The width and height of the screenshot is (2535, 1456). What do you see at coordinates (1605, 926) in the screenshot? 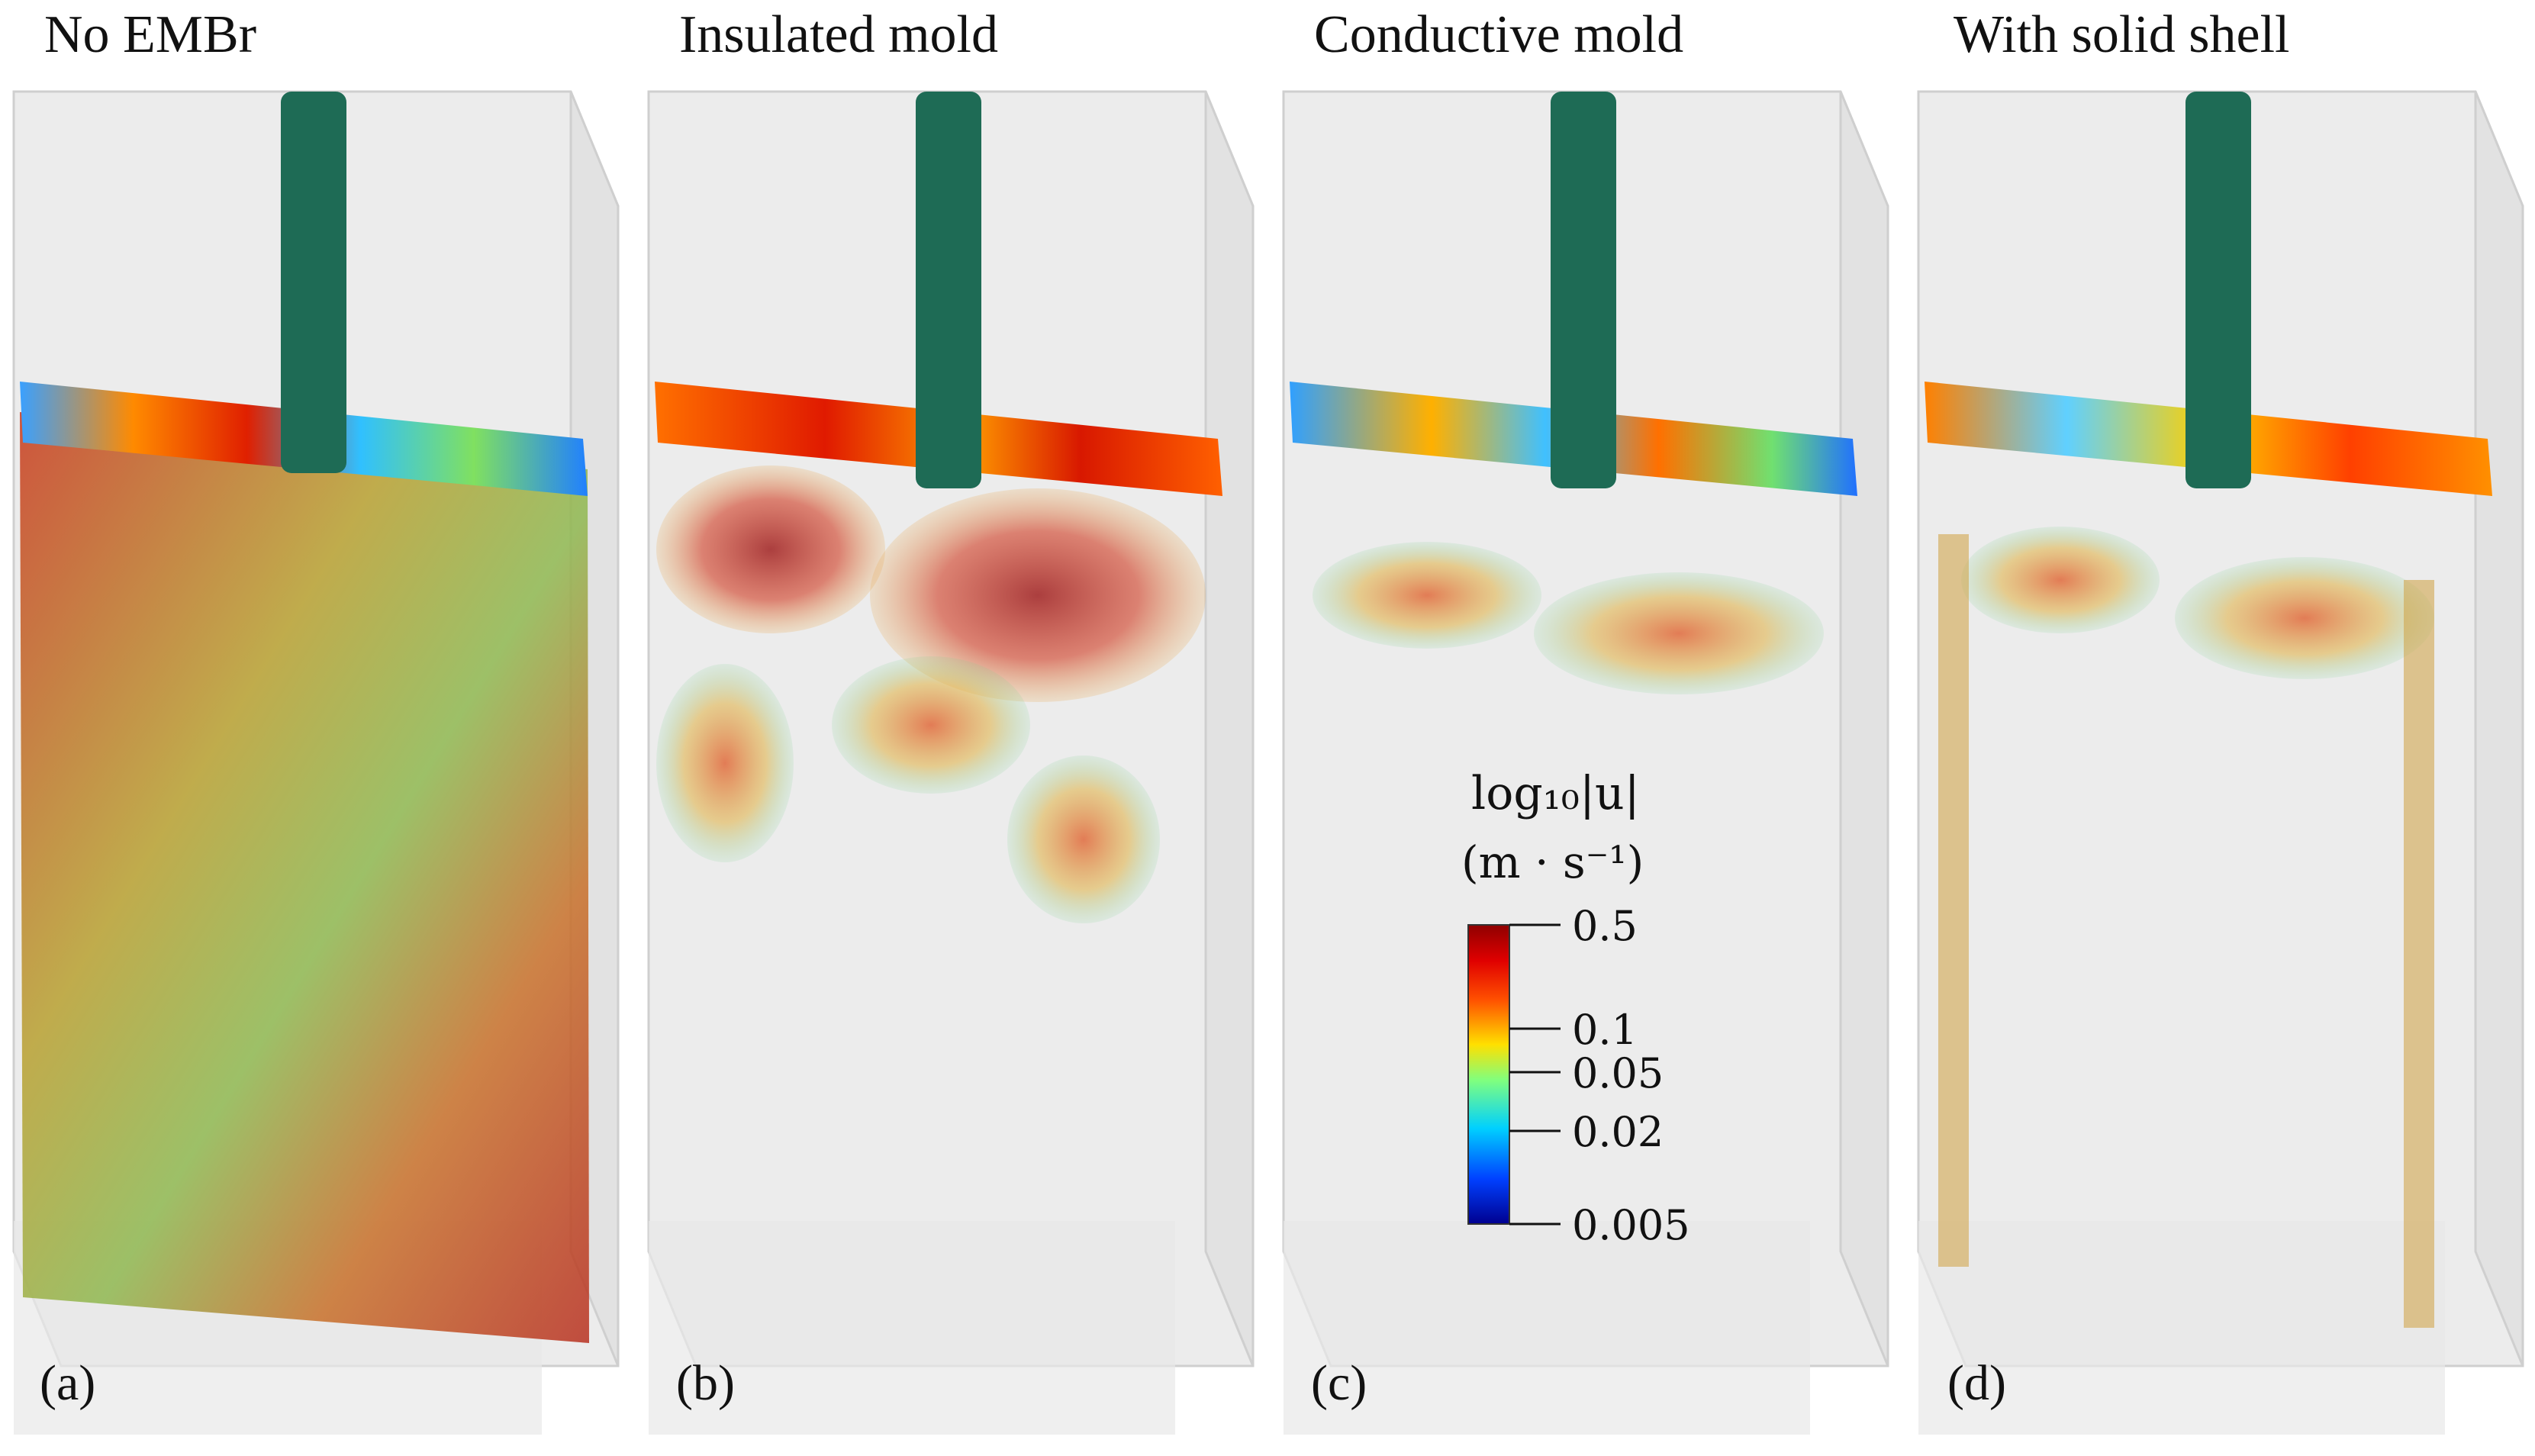
I see `colorbar-tick-label: 0.5` at bounding box center [1605, 926].